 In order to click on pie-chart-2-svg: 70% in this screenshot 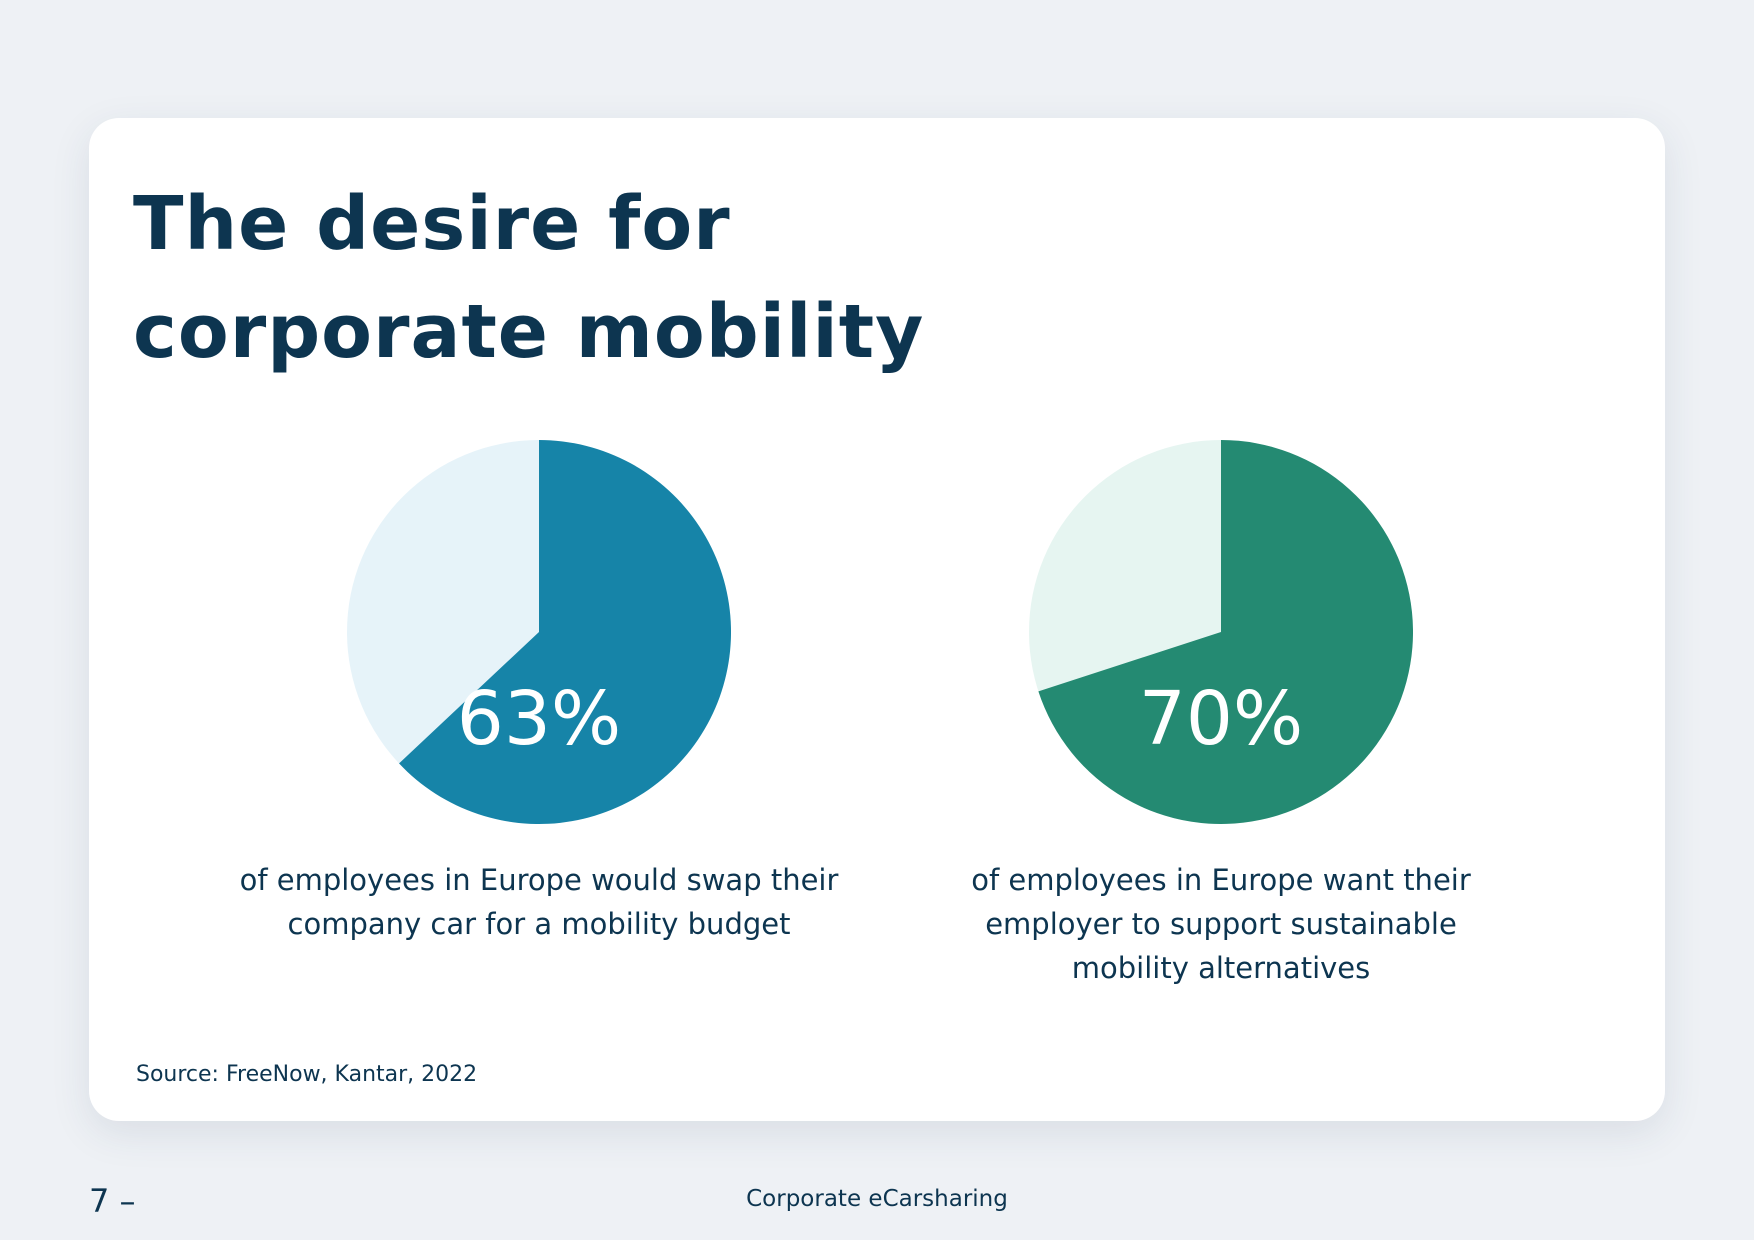, I will do `click(1221, 632)`.